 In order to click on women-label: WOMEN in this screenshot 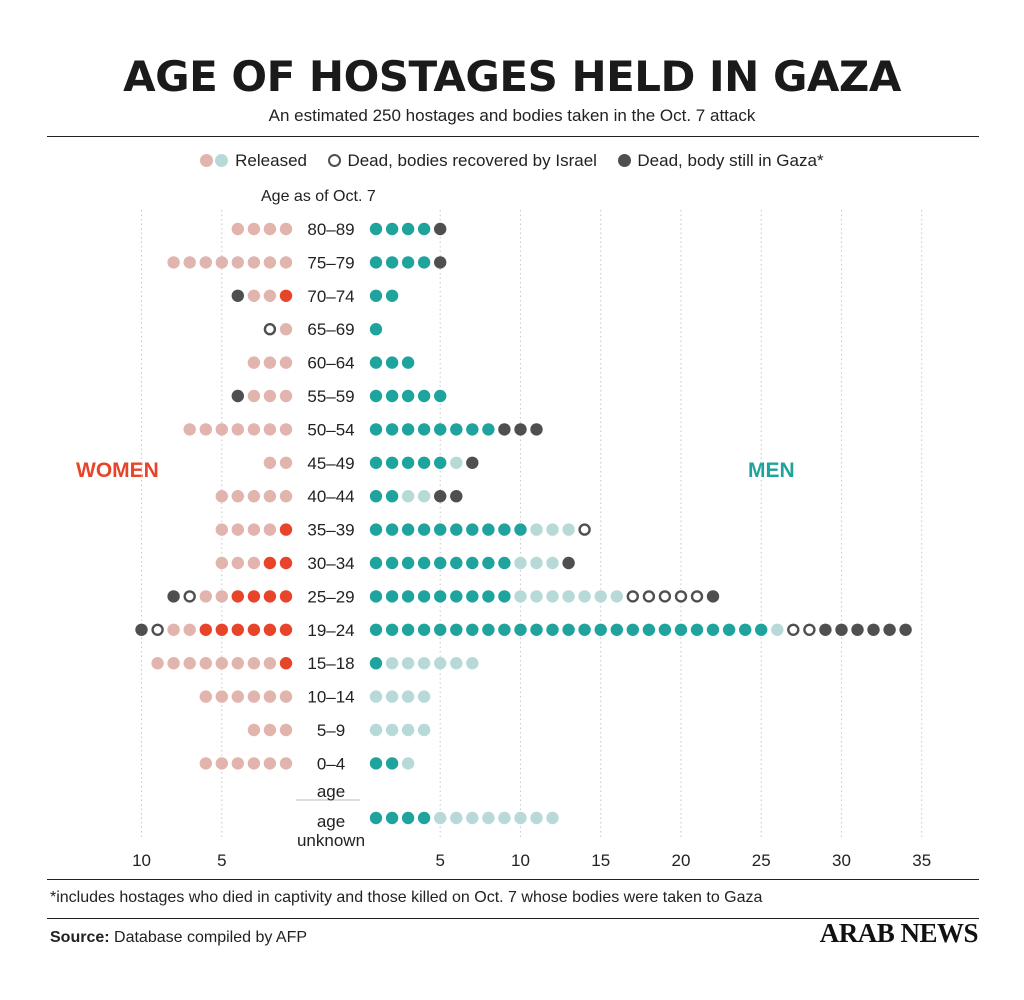, I will do `click(117, 470)`.